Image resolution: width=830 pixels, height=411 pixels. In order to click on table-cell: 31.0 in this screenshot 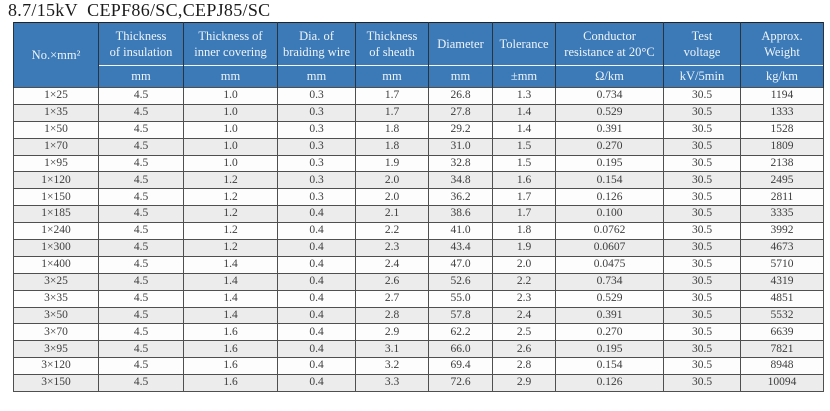, I will do `click(460, 146)`.